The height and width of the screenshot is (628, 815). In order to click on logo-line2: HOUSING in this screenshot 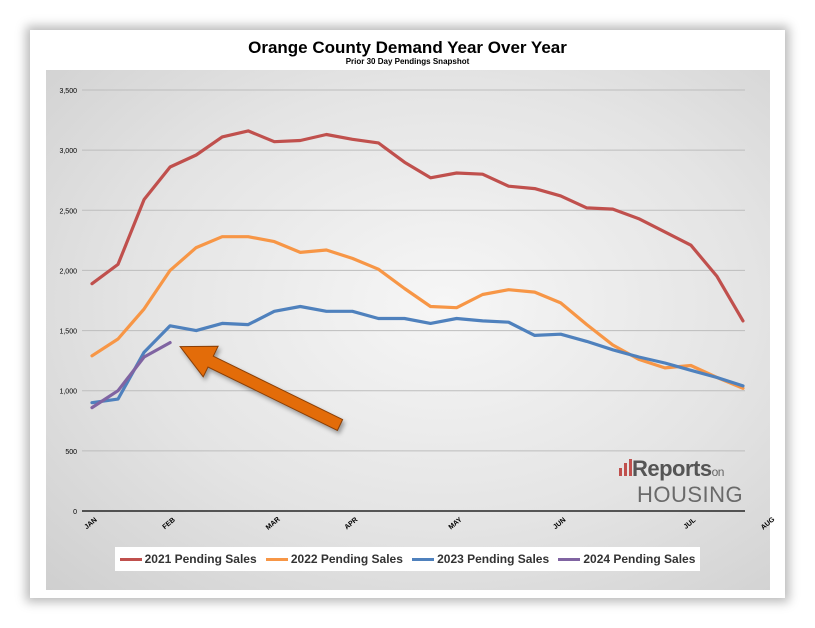, I will do `click(690, 494)`.